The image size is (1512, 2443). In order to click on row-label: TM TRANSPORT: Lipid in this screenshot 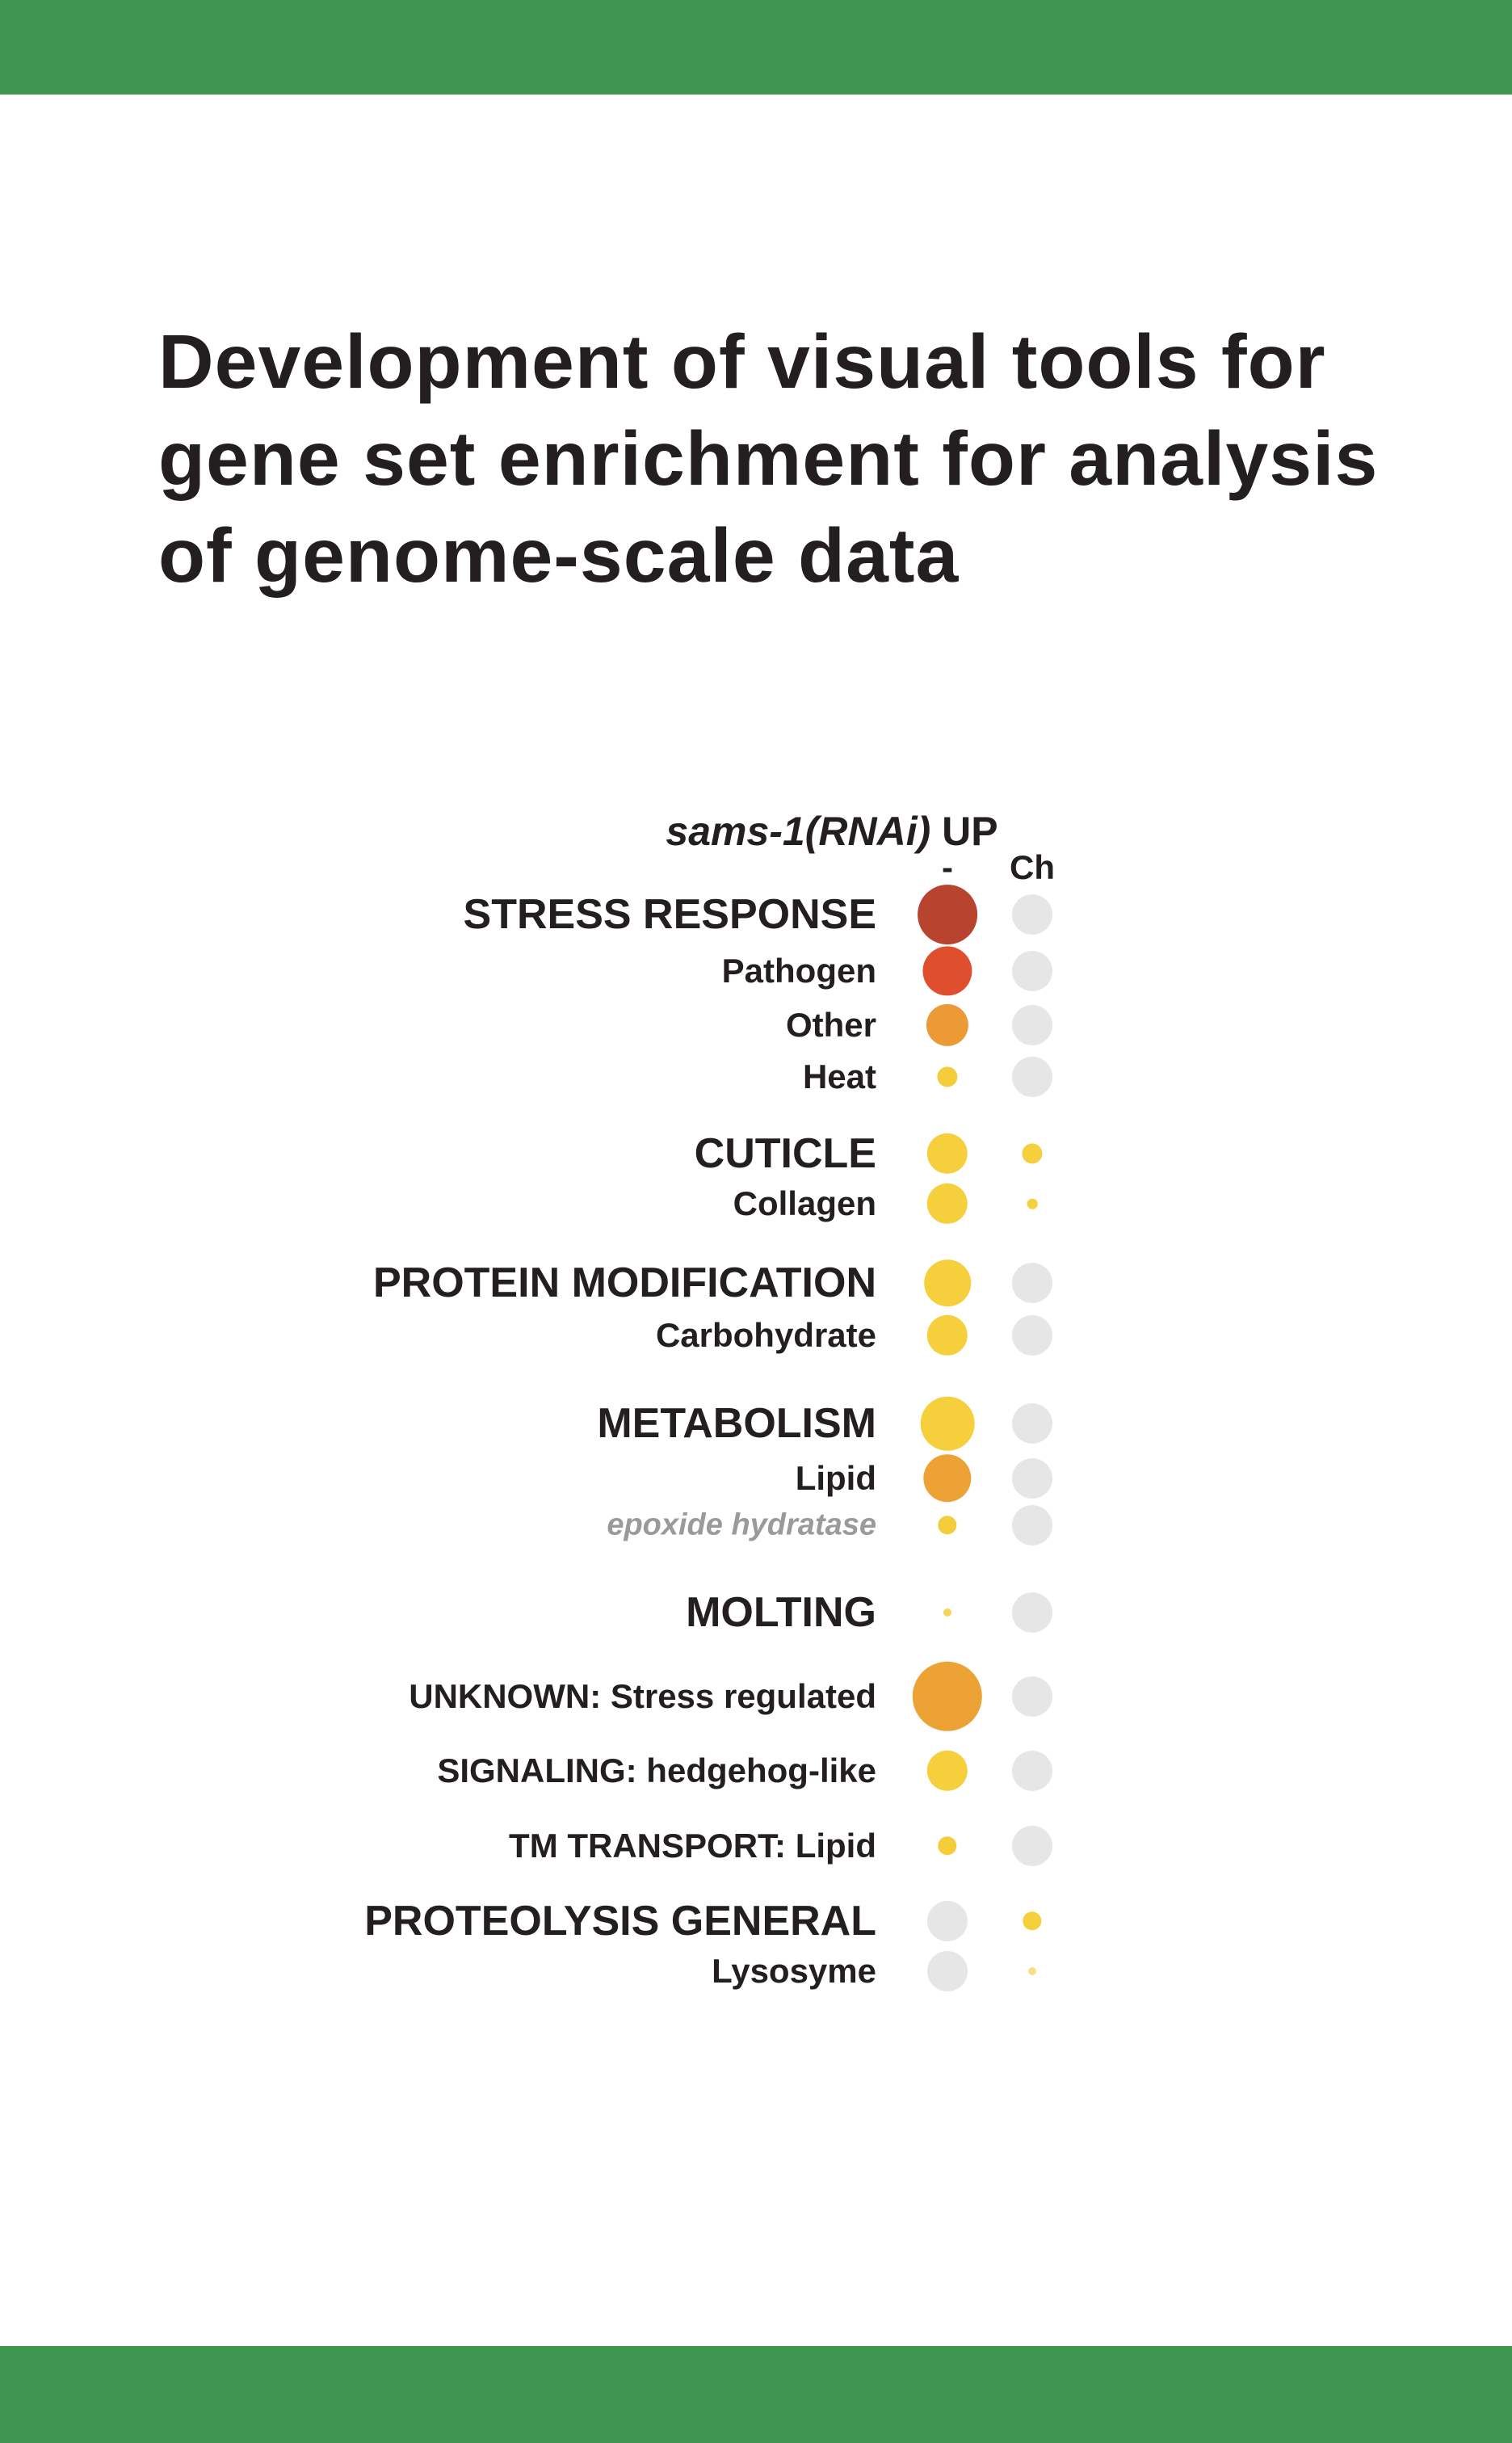, I will do `click(692, 1846)`.